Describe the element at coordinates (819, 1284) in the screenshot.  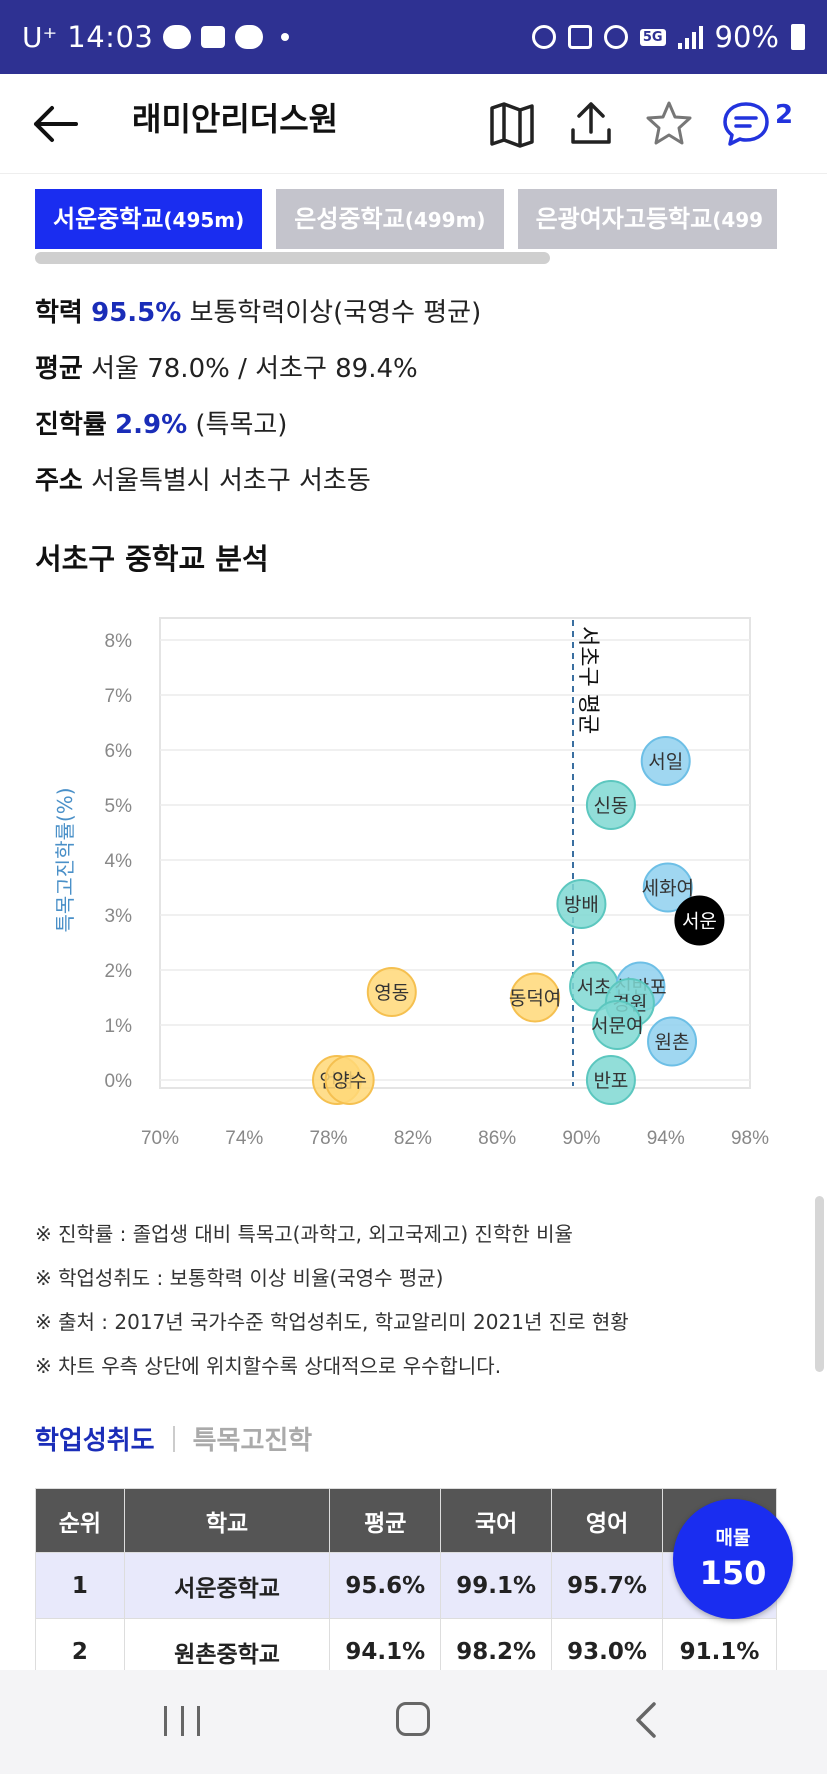
I see `page-scrollbar` at that location.